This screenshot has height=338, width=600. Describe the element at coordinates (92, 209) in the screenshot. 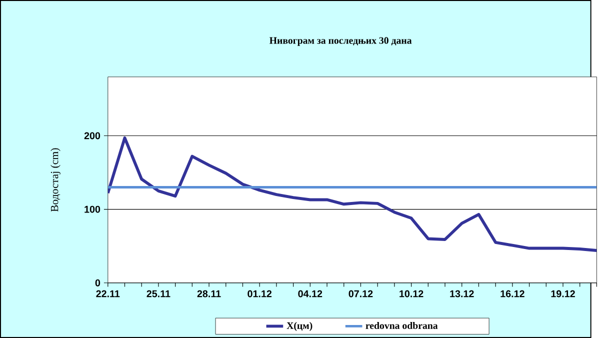

I see `y-tick-label: 100` at that location.